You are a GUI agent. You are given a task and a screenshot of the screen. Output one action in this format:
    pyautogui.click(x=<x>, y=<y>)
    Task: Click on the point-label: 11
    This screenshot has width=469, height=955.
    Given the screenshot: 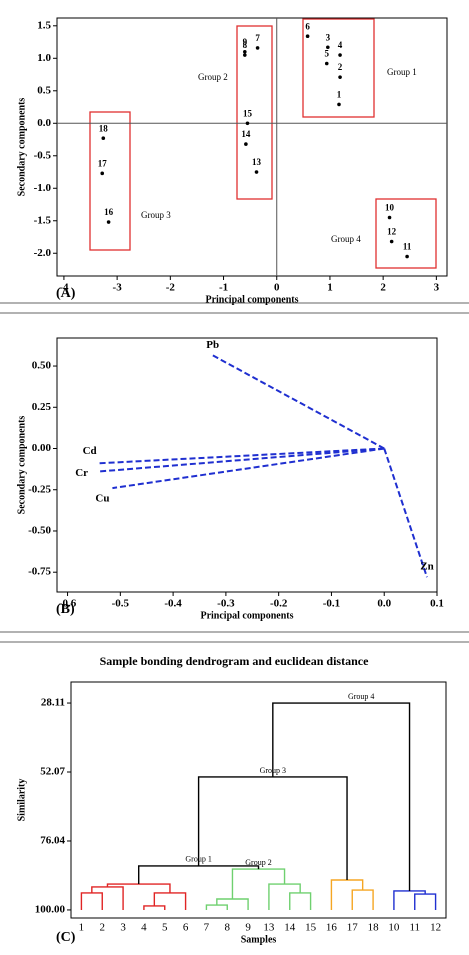 What is the action you would take?
    pyautogui.click(x=407, y=247)
    